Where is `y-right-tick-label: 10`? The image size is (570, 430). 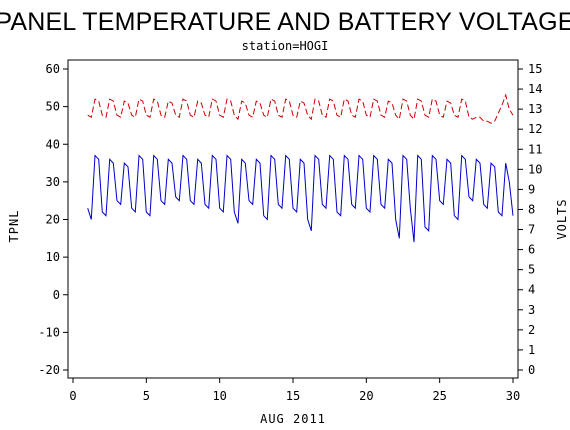
y-right-tick-label: 10 is located at coordinates (535, 169).